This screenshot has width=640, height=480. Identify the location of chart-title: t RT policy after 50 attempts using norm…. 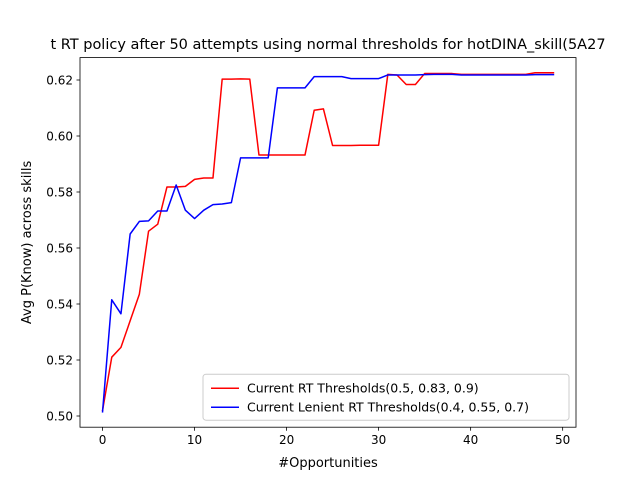
(327, 45).